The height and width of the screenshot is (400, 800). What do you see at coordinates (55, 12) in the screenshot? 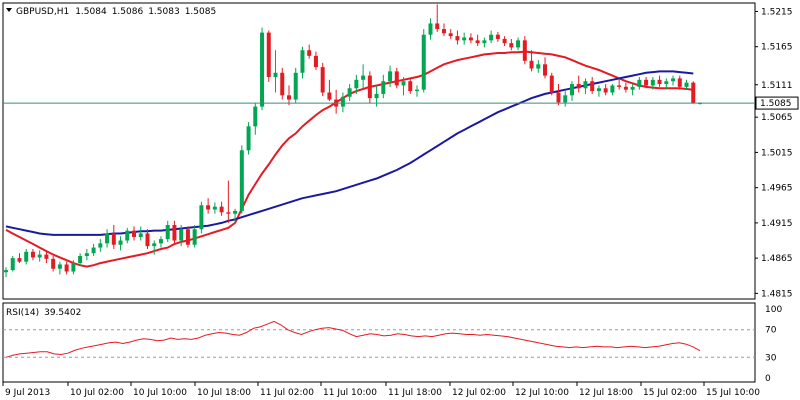
I see `comma-sep: ,` at bounding box center [55, 12].